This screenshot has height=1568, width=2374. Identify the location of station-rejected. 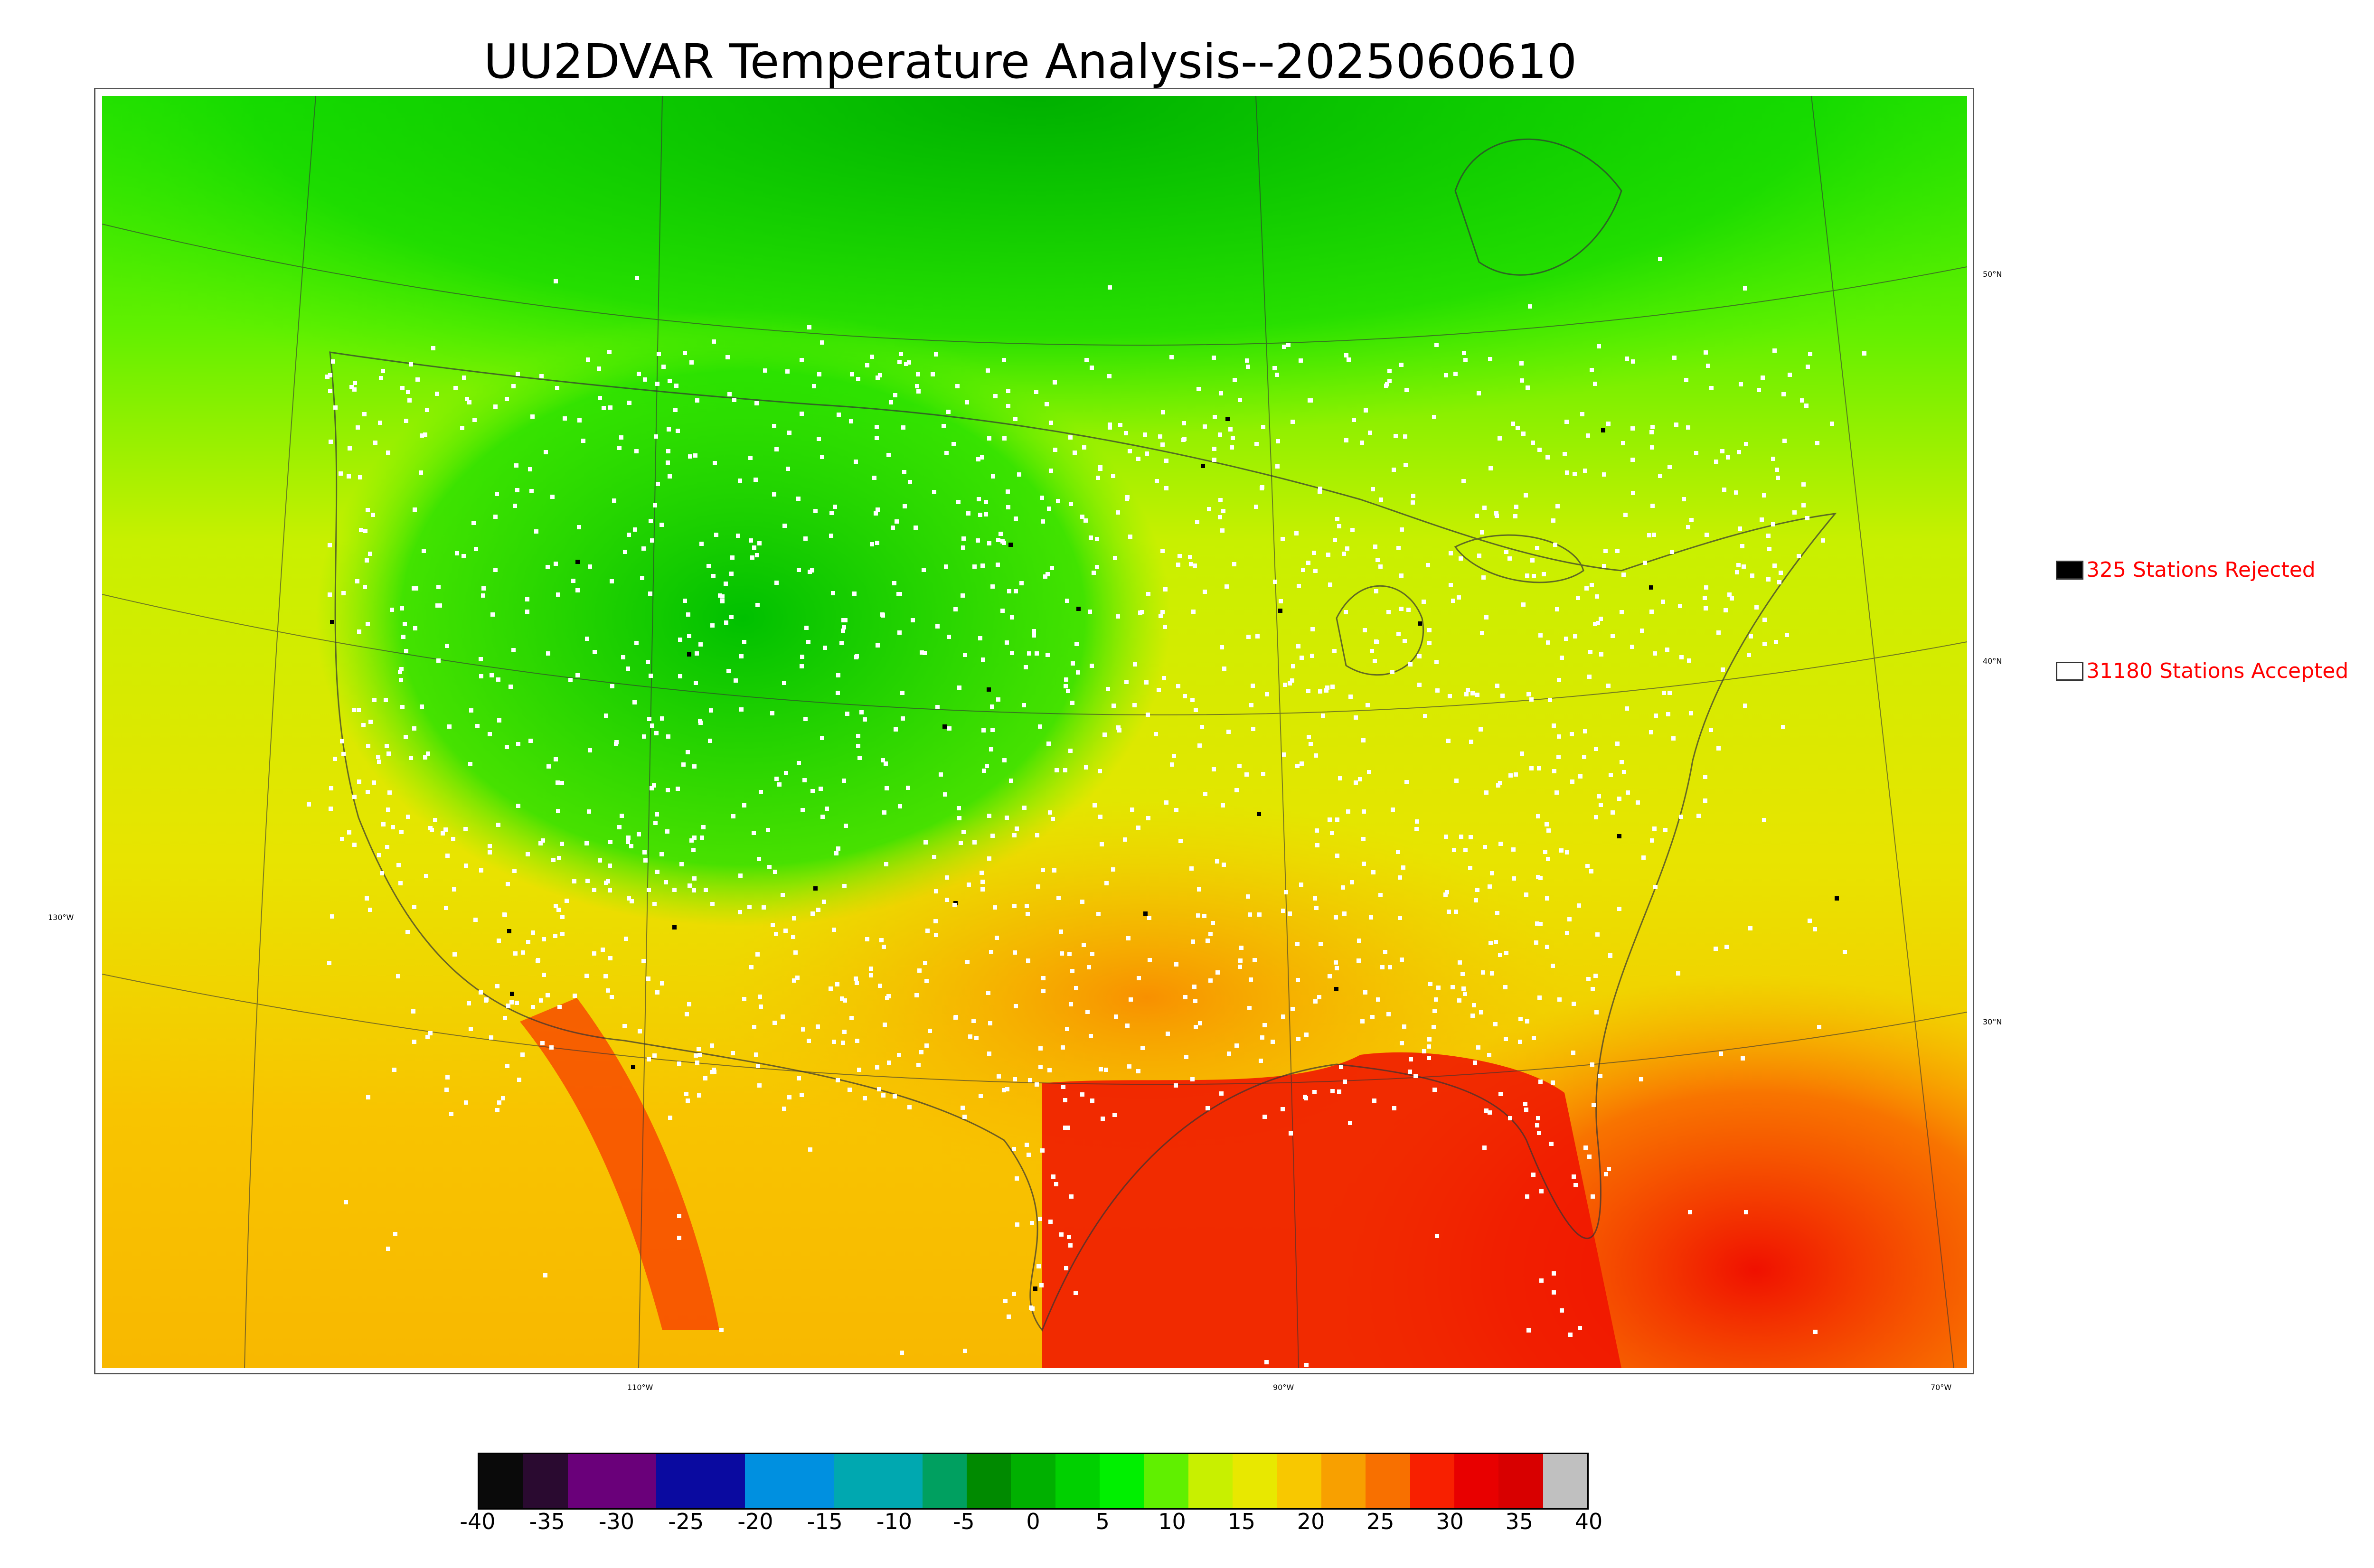
(1010, 545).